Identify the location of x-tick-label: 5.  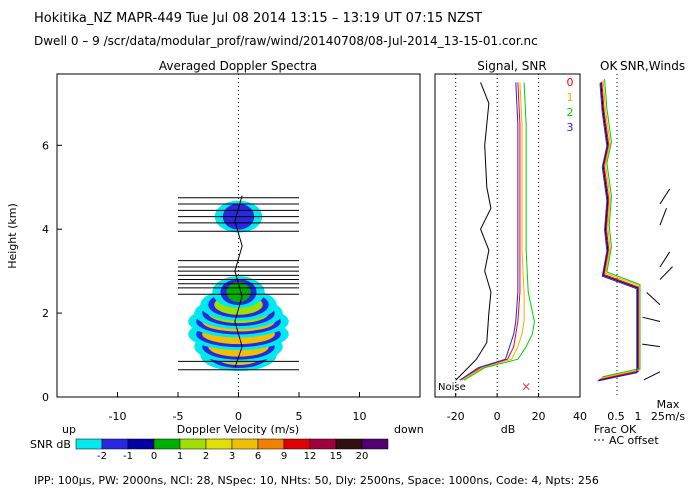
(299, 416).